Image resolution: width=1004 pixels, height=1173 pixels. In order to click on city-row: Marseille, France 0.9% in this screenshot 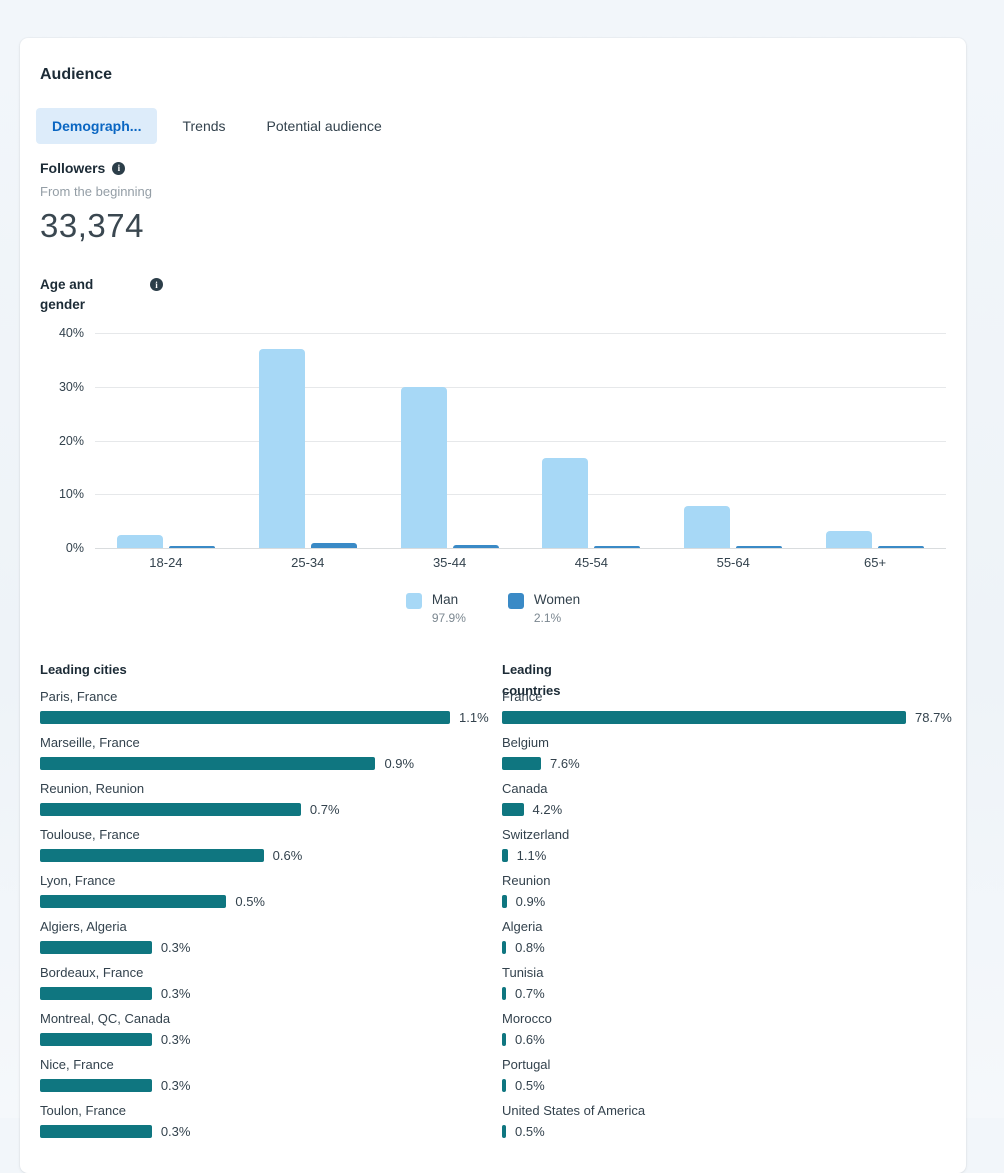, I will do `click(264, 753)`.